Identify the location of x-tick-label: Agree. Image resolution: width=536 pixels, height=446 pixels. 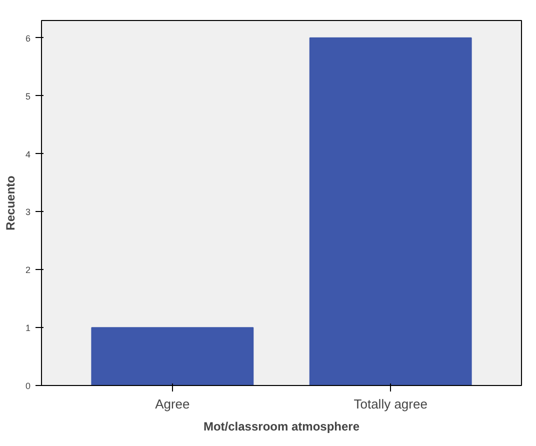
(172, 404).